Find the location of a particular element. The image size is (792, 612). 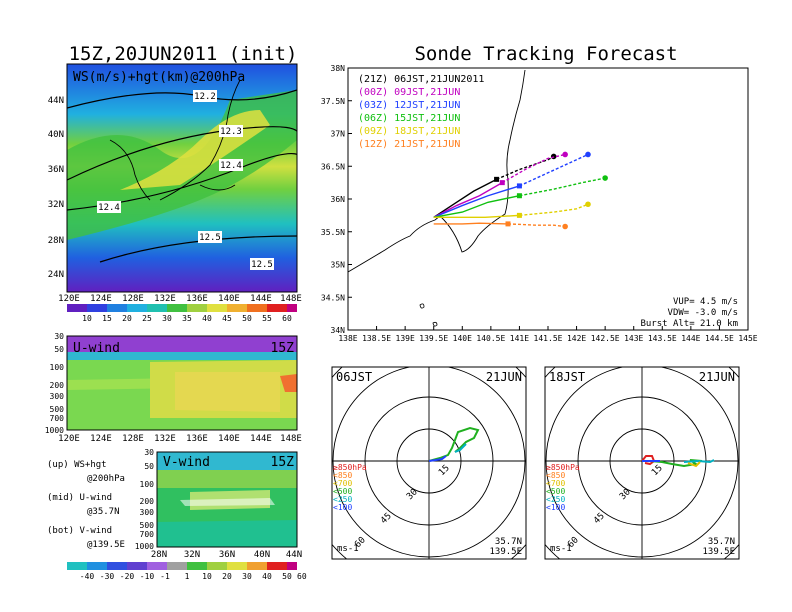

ws-colorbar-tick: 35 is located at coordinates (187, 318).